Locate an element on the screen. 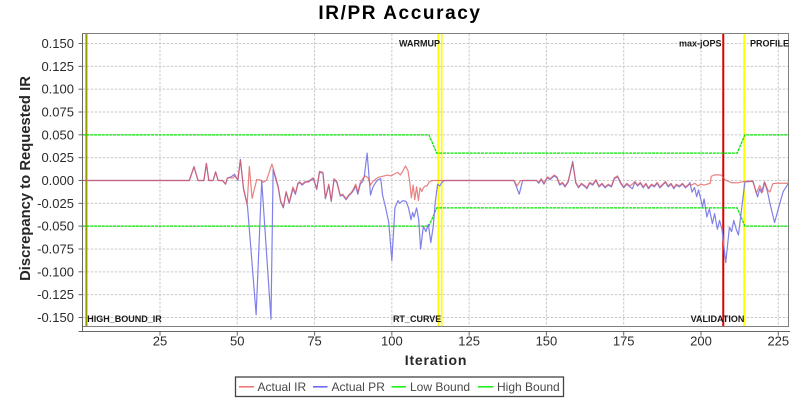  svg-text: 225 is located at coordinates (778, 341).